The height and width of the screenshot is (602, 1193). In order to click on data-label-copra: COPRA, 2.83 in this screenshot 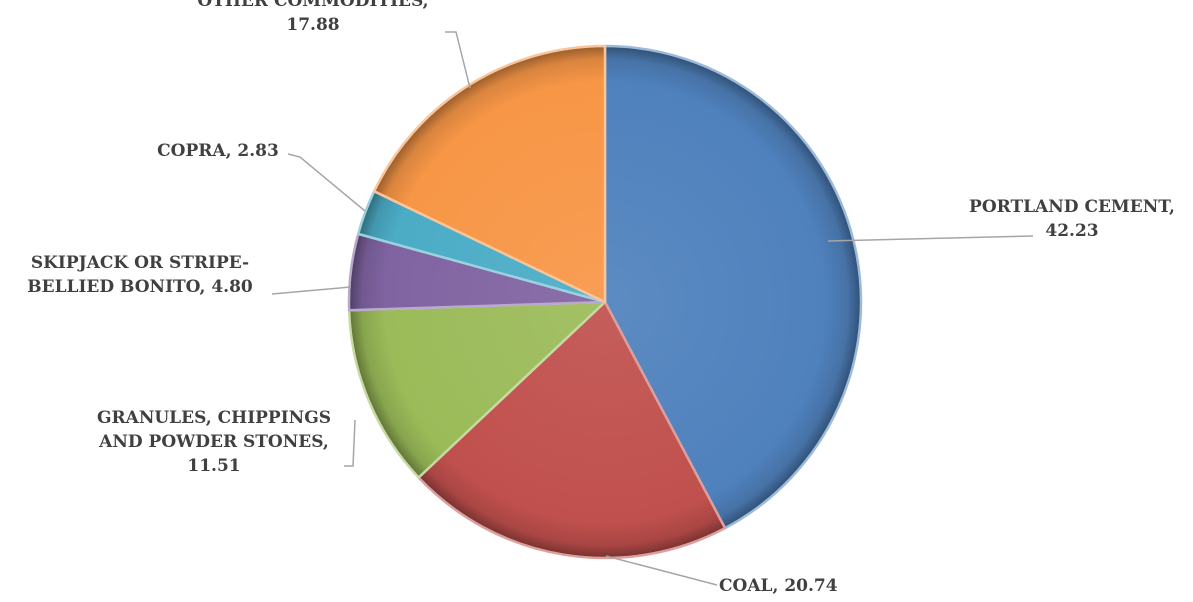, I will do `click(218, 151)`.